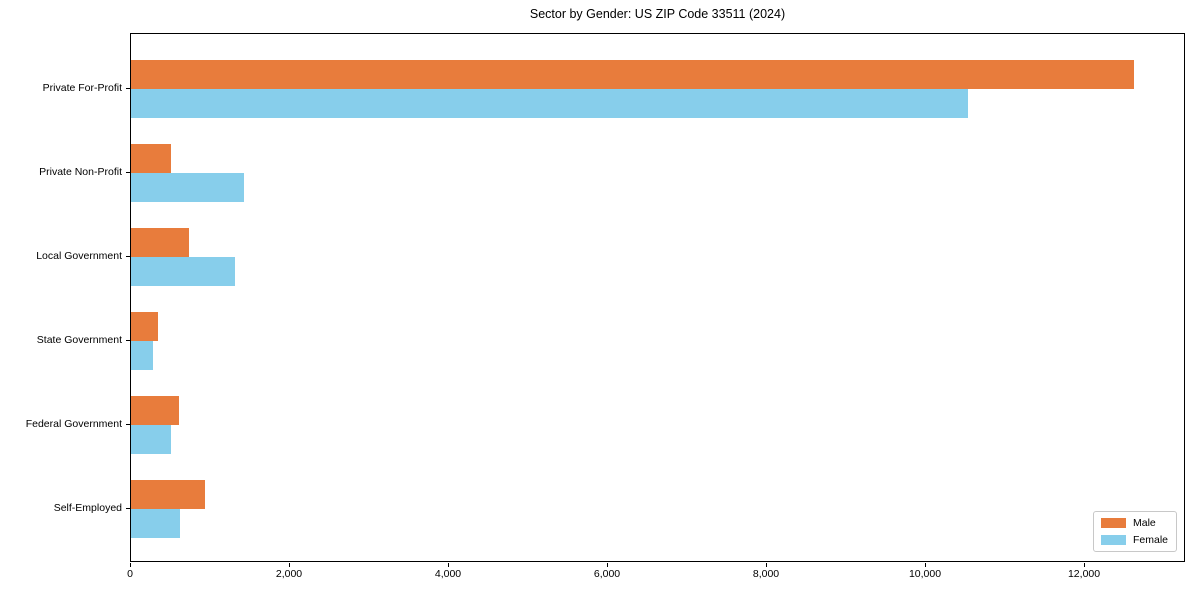  I want to click on legend-swatch-female, so click(1113, 540).